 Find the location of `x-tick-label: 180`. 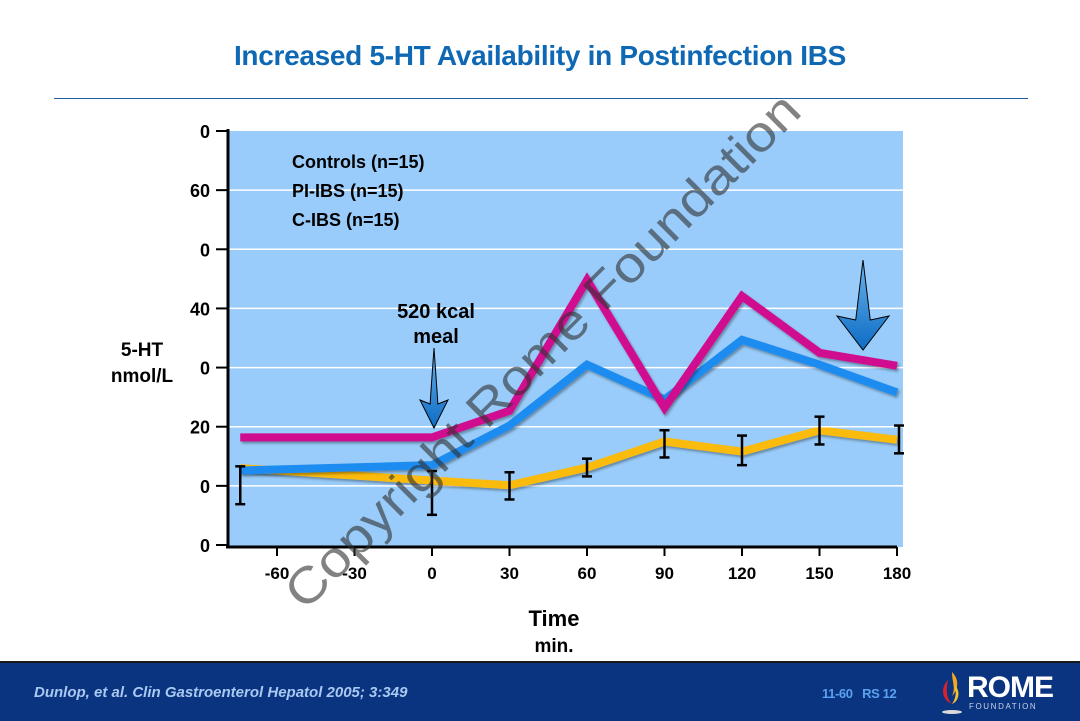

x-tick-label: 180 is located at coordinates (897, 573).